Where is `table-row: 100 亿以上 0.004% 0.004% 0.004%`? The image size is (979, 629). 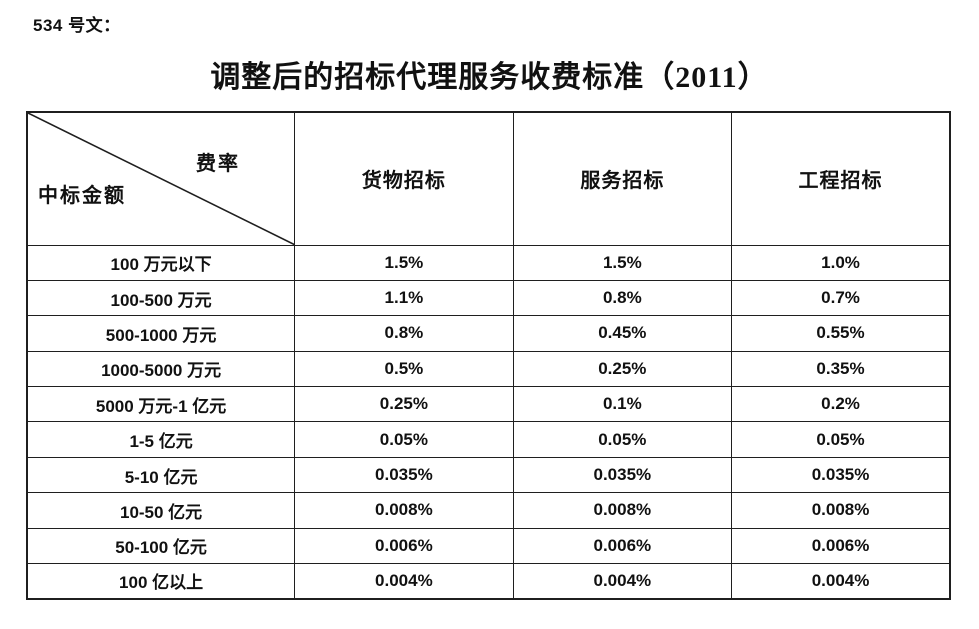 table-row: 100 亿以上 0.004% 0.004% 0.004% is located at coordinates (488, 581).